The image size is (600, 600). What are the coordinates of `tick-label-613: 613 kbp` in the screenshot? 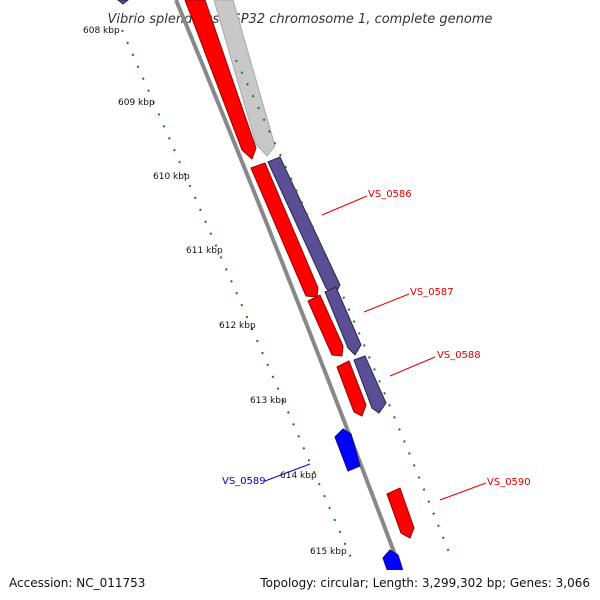 It's located at (268, 401).